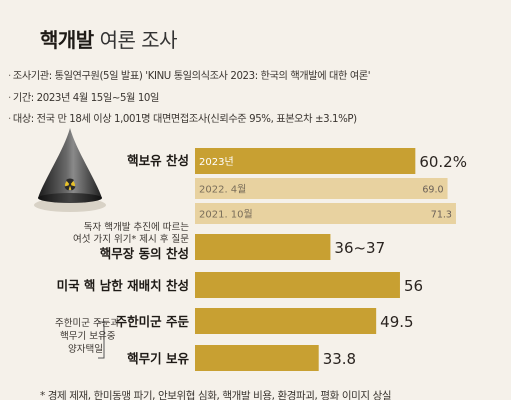  Describe the element at coordinates (83, 98) in the screenshot. I see `meta-period: · 기간: 2023년 4월 15일~5월 10일` at that location.